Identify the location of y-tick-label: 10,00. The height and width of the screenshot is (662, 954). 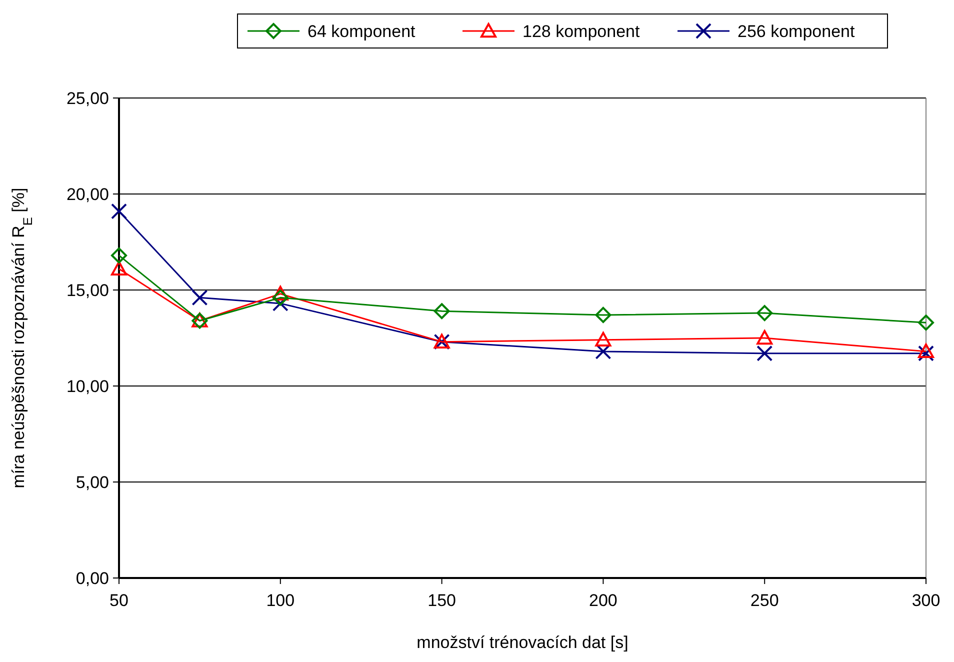
(87, 386).